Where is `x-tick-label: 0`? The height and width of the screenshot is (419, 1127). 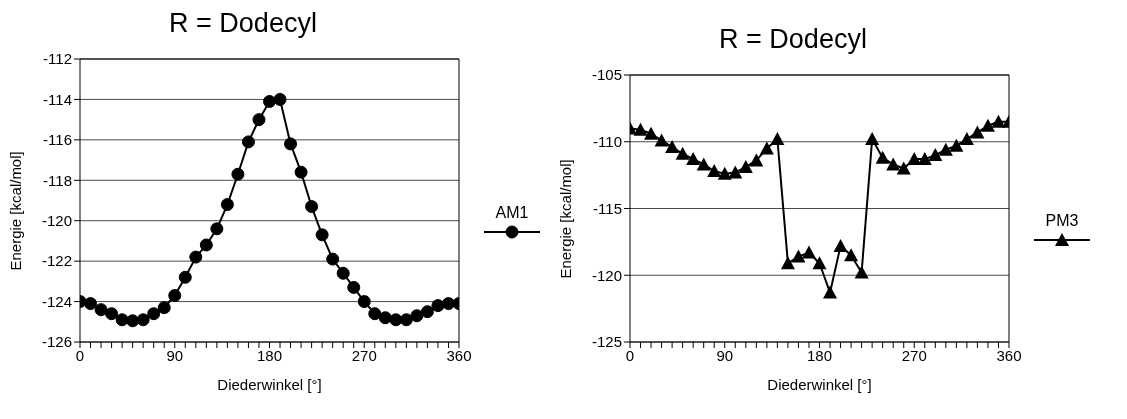 x-tick-label: 0 is located at coordinates (630, 355).